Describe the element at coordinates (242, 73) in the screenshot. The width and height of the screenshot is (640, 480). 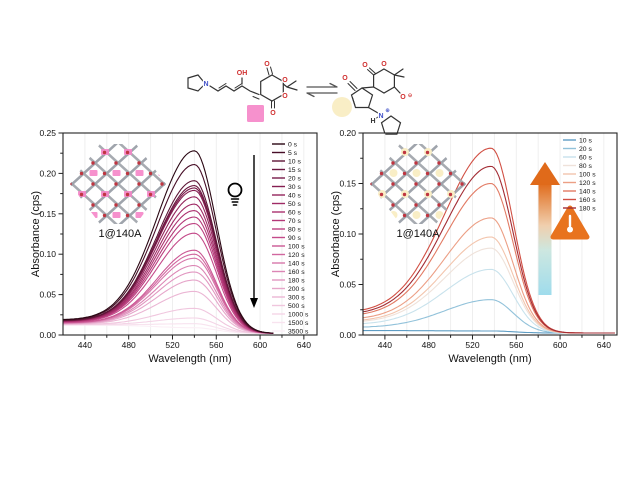
I see `oh-atom-label: OH` at that location.